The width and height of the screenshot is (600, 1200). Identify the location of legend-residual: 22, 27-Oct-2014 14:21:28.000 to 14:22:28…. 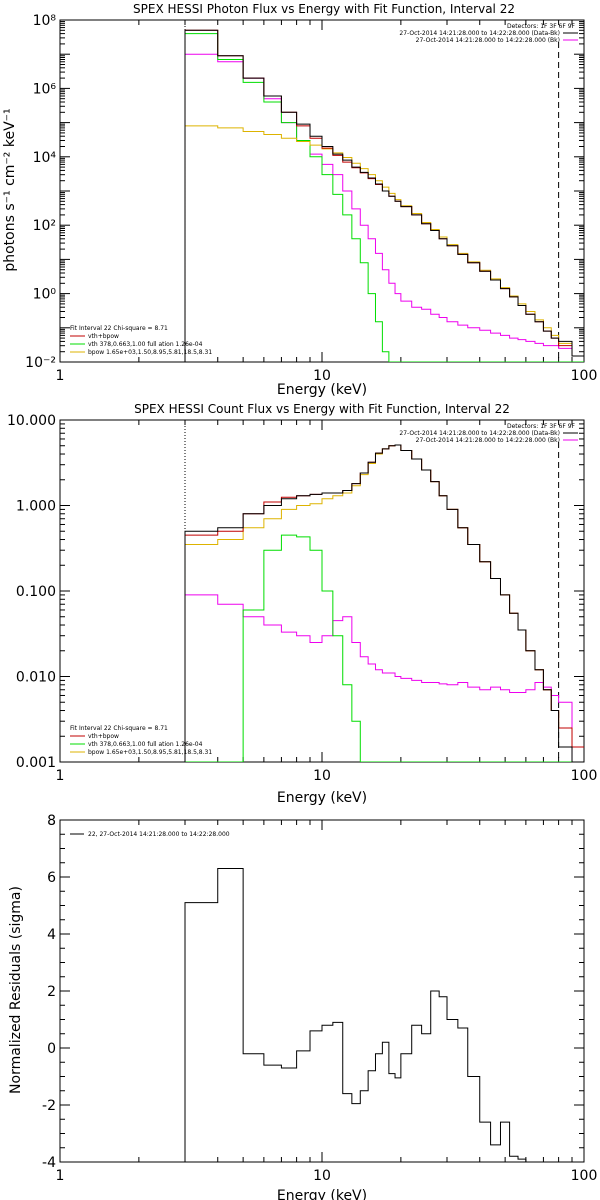
(159, 834).